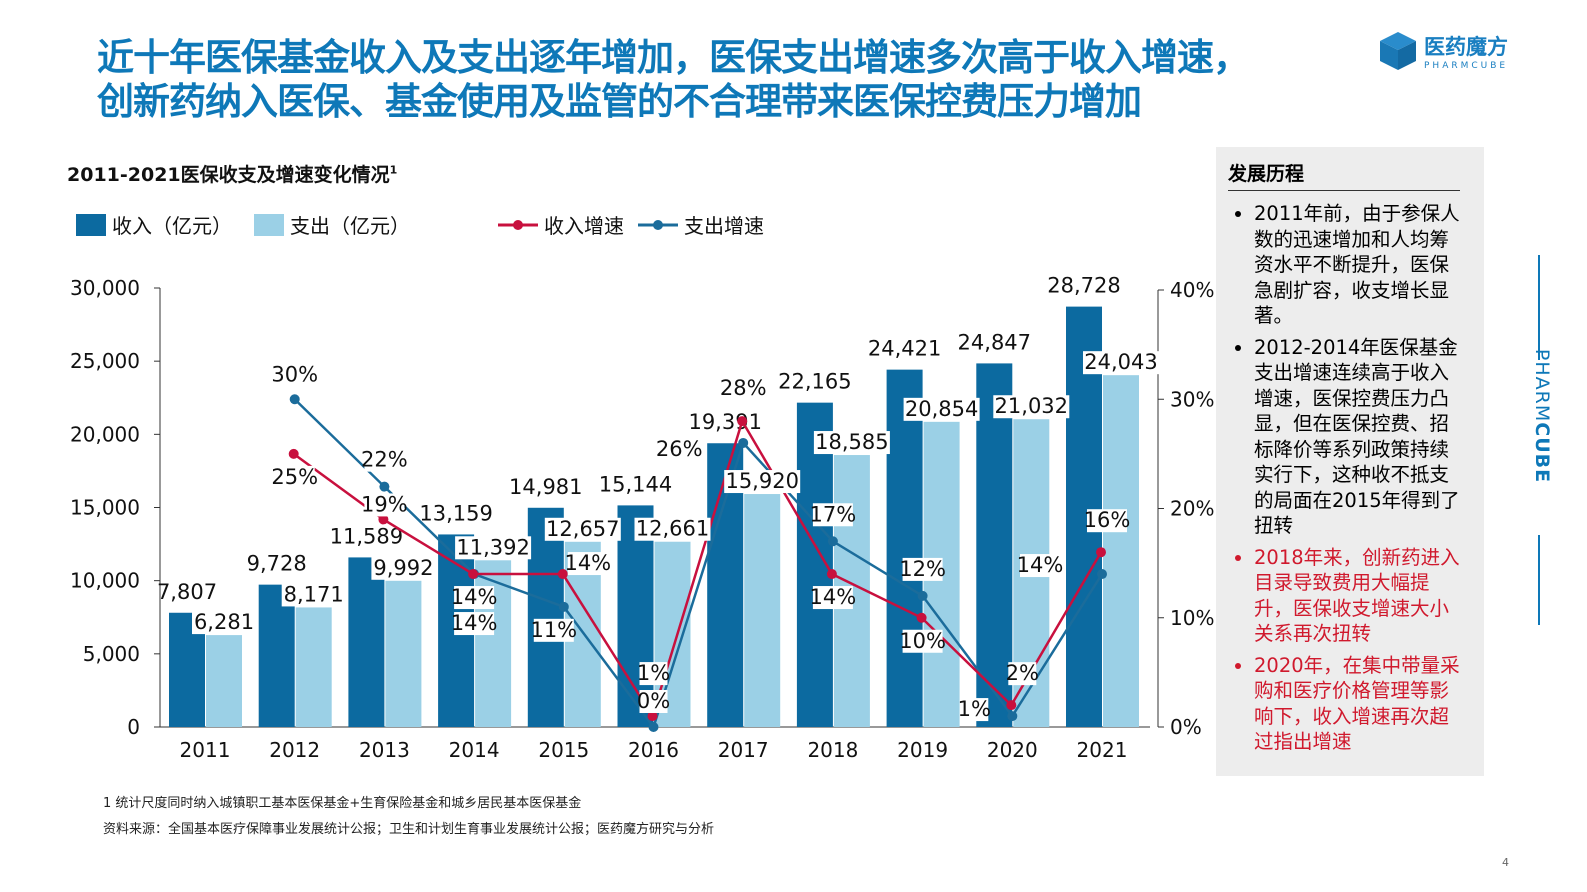 Image resolution: width=1587 pixels, height=892 pixels. What do you see at coordinates (105, 361) in the screenshot?
I see `left-tick-label: 25,000` at bounding box center [105, 361].